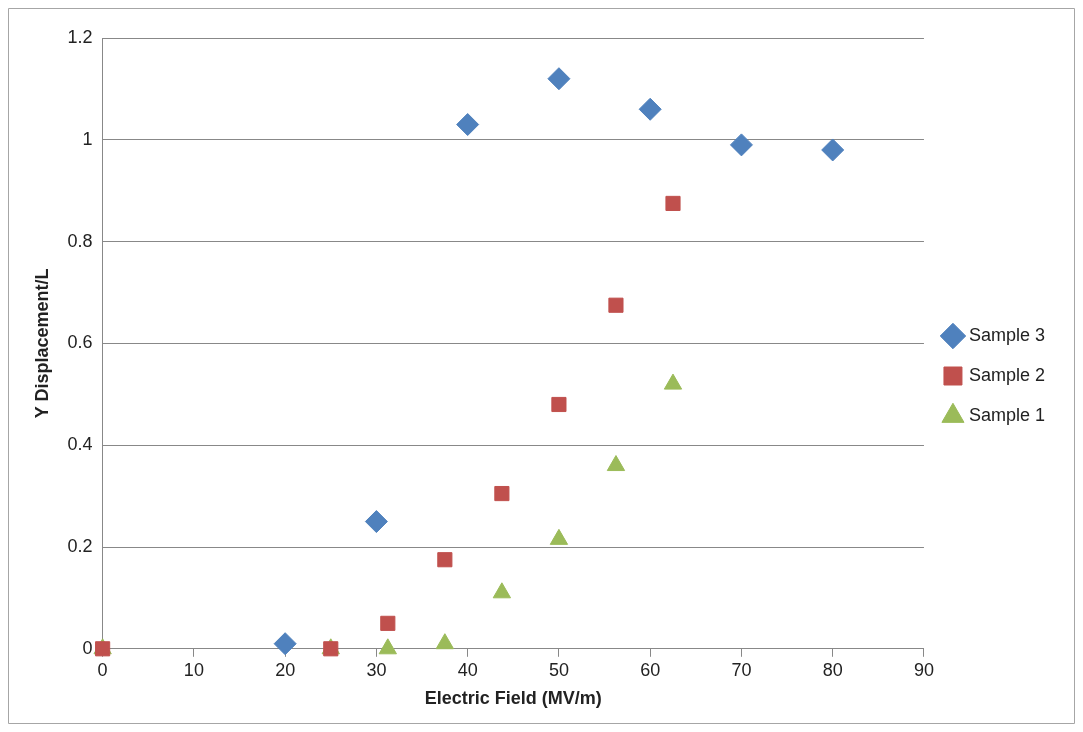 This screenshot has width=1083, height=732. What do you see at coordinates (87, 647) in the screenshot?
I see `y-tick-label: 0` at bounding box center [87, 647].